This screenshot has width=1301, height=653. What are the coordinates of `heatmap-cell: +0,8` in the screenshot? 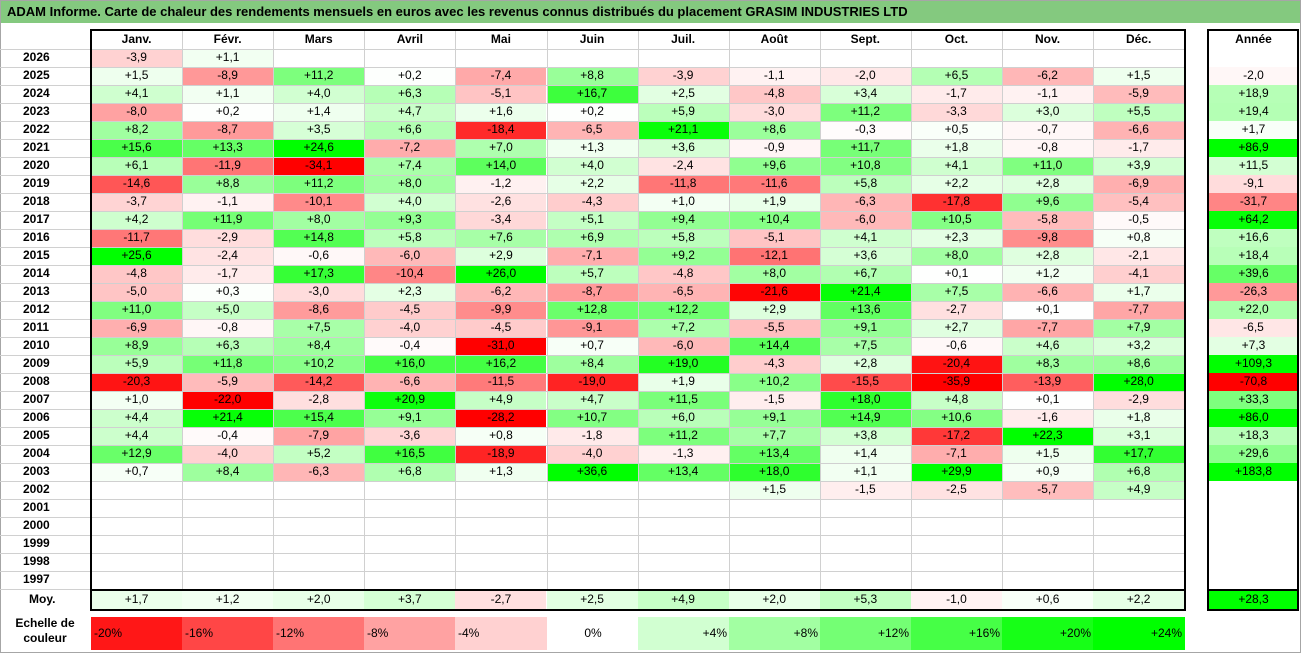 It's located at (1139, 238).